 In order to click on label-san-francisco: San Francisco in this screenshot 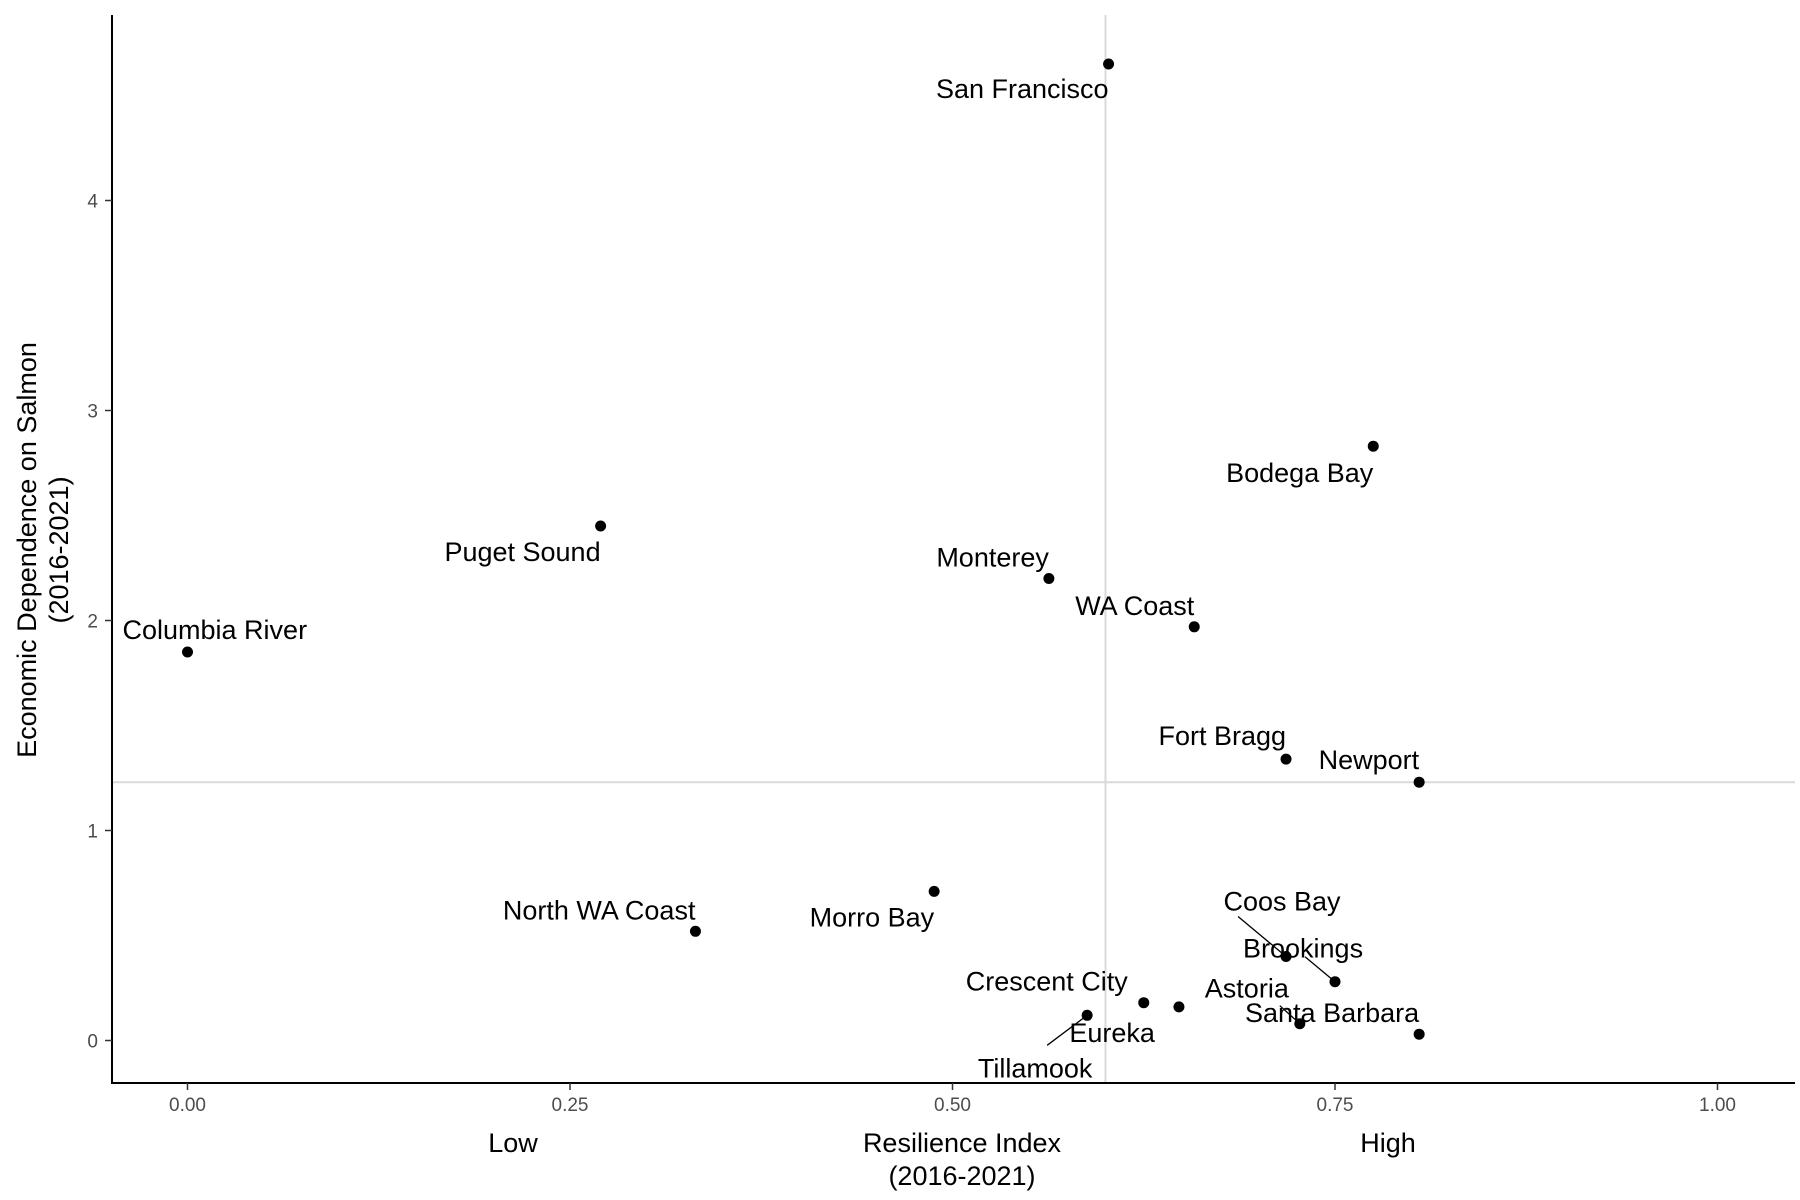, I will do `click(1022, 89)`.